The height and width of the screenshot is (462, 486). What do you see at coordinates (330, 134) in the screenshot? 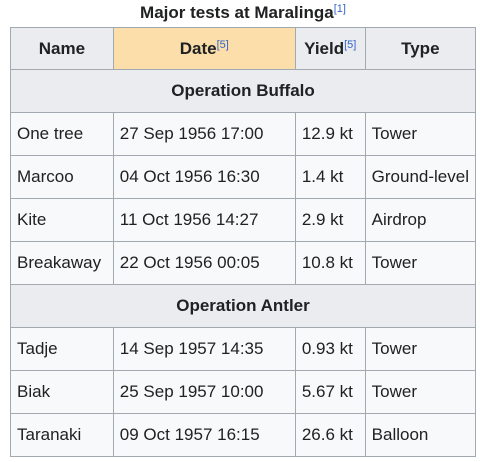
I see `cell-yield: 12.9 kt` at bounding box center [330, 134].